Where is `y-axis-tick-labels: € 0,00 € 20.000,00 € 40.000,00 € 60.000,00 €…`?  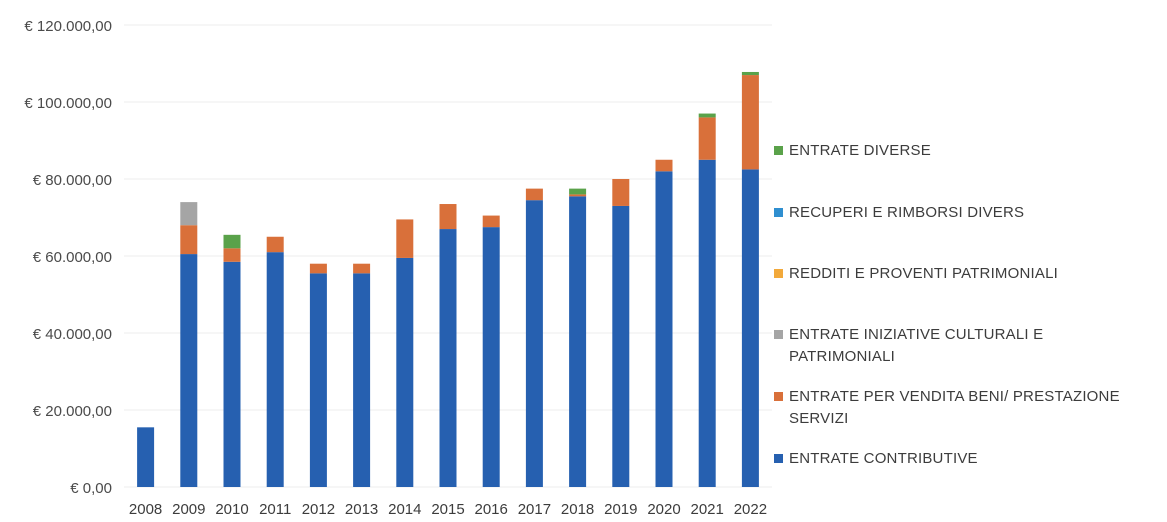 y-axis-tick-labels: € 0,00 € 20.000,00 € 40.000,00 € 60.000,00 €… is located at coordinates (68, 257).